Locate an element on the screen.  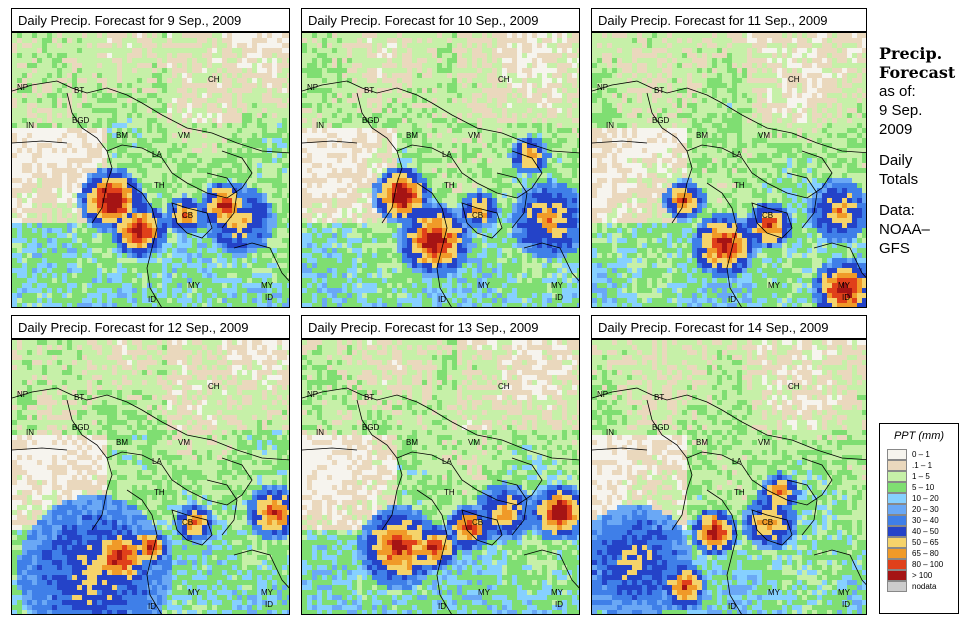
legend-title: PPT (mm) is located at coordinates (919, 436).